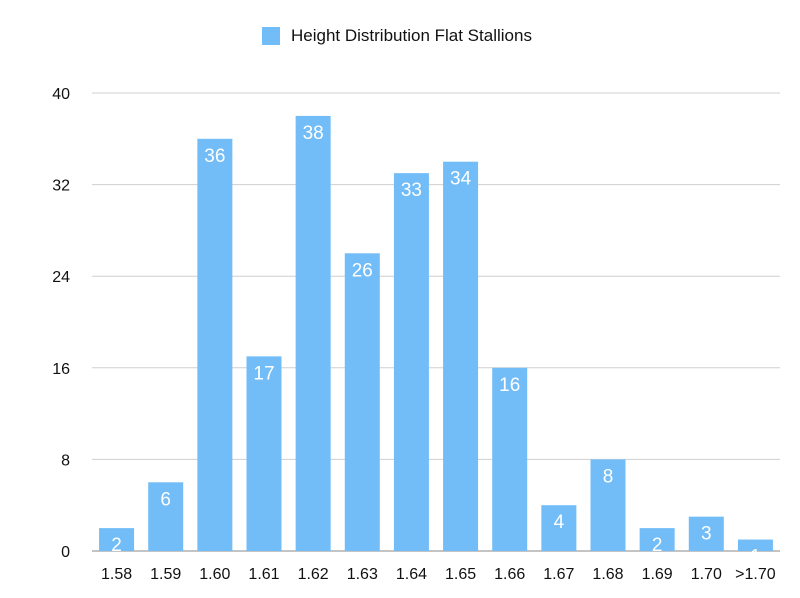 The height and width of the screenshot is (598, 800). Describe the element at coordinates (558, 574) in the screenshot. I see `x-tick-label: 1.67` at that location.